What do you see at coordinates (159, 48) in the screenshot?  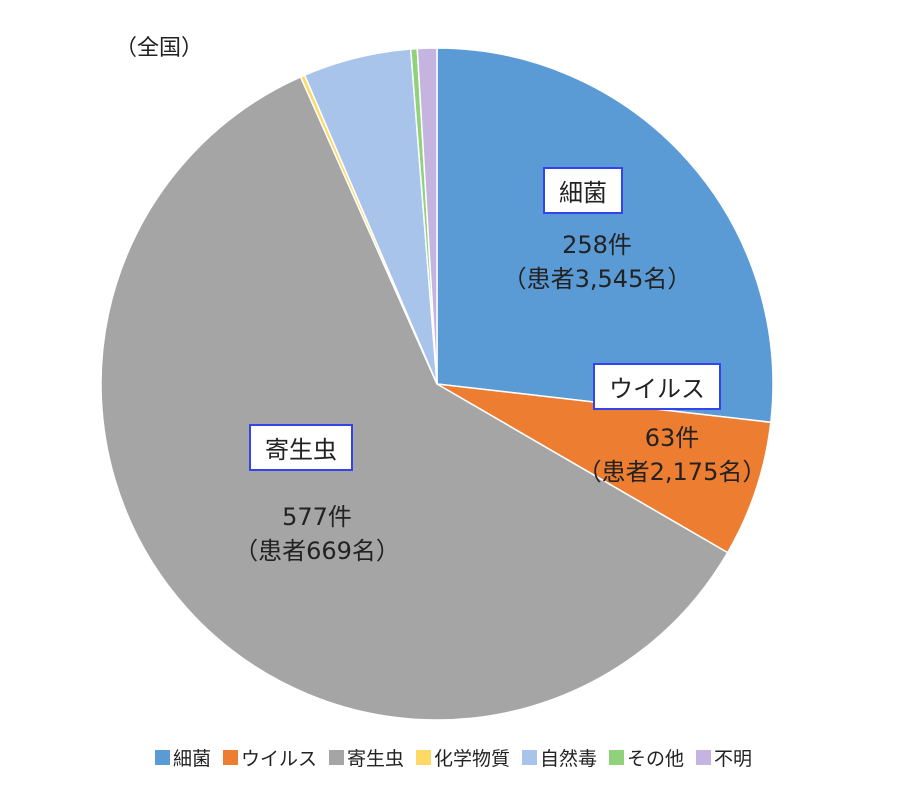 I see `scope-label: （全国）` at bounding box center [159, 48].